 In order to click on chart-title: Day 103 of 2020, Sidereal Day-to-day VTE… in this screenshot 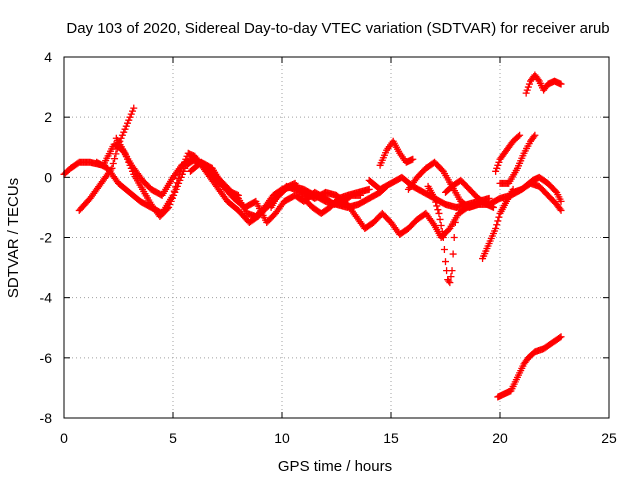, I will do `click(337, 28)`.